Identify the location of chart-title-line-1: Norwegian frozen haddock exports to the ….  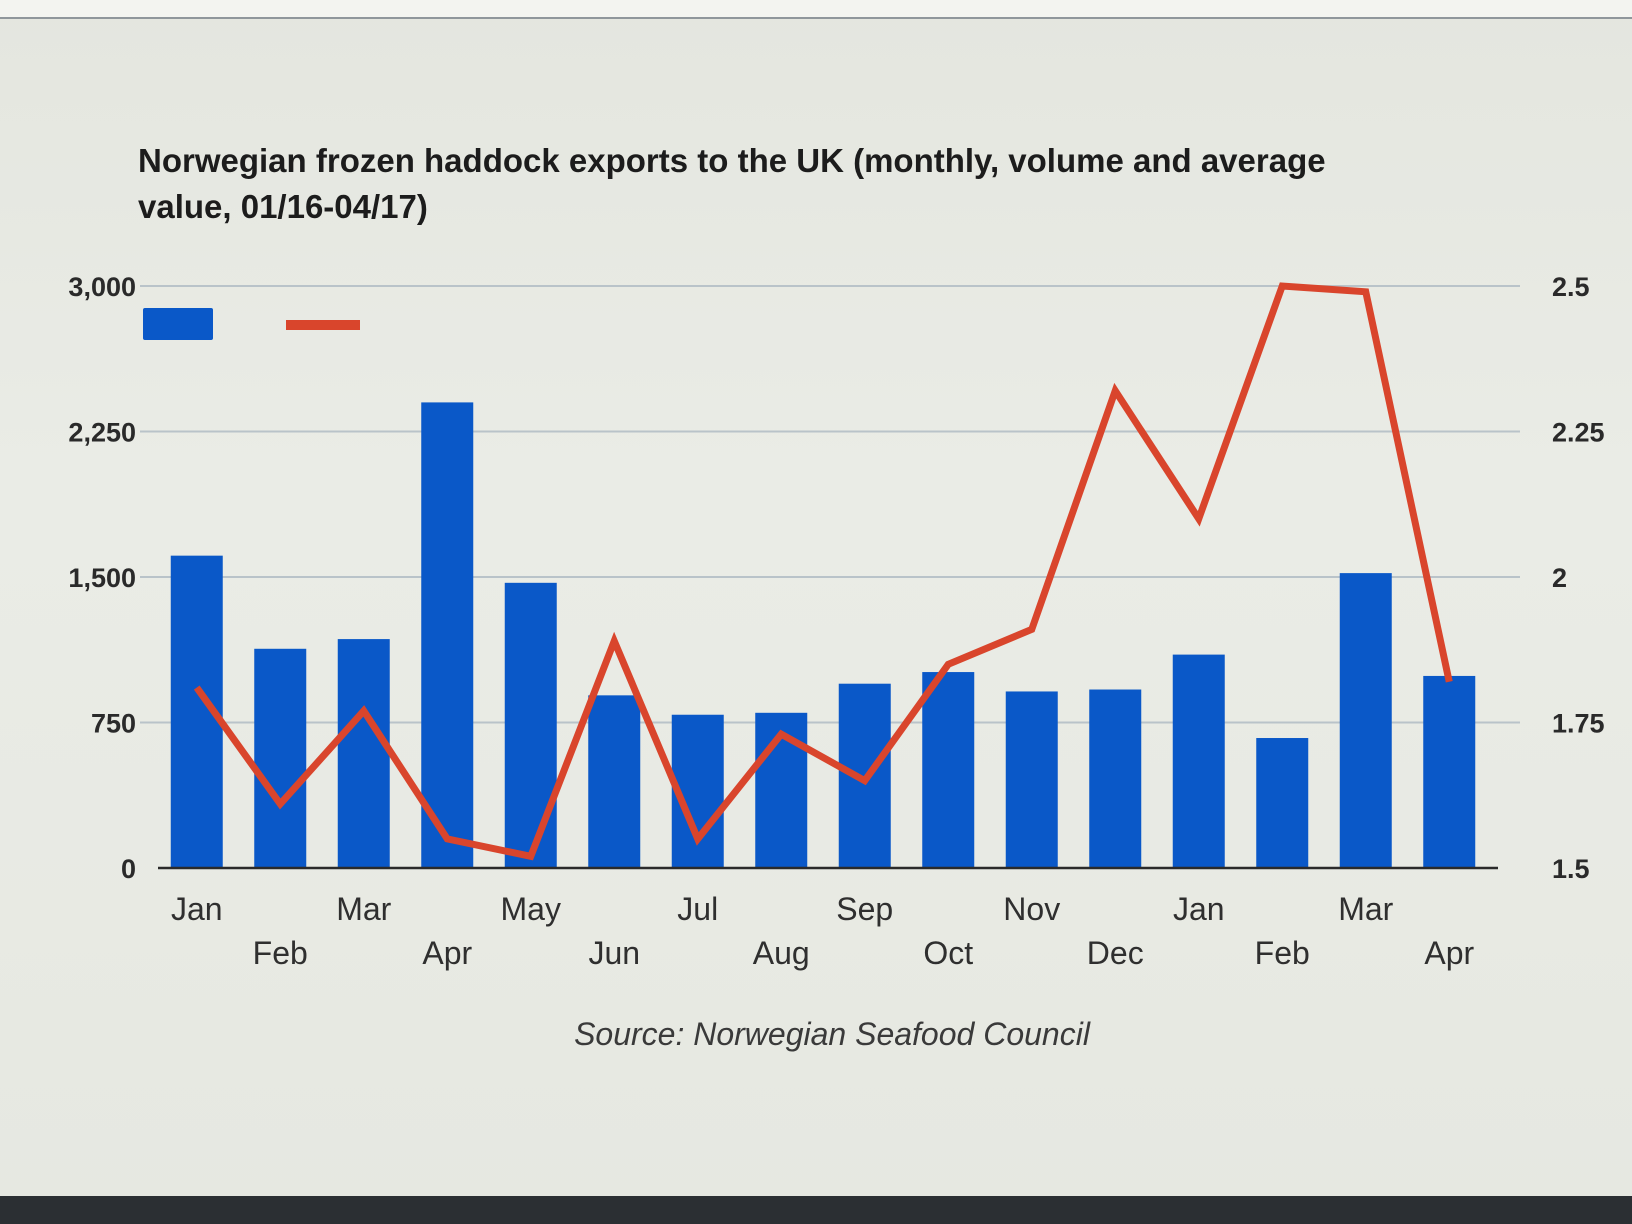
(732, 160).